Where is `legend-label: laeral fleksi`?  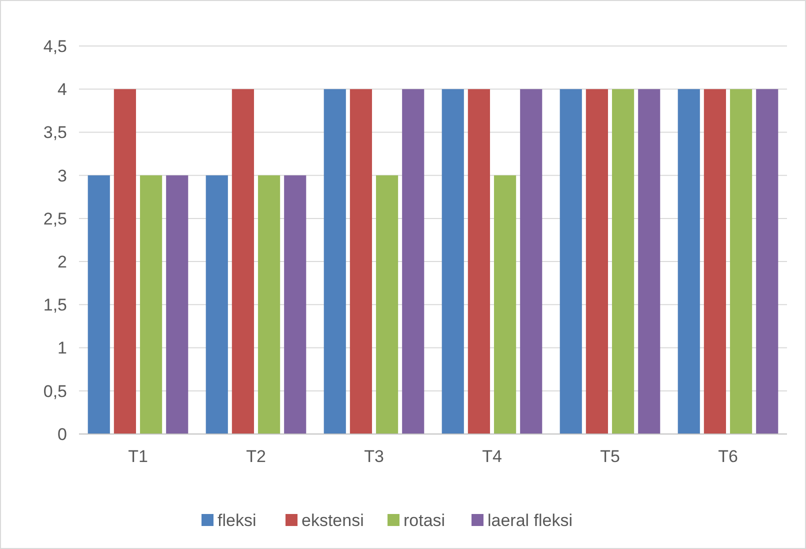
legend-label: laeral fleksi is located at coordinates (530, 520).